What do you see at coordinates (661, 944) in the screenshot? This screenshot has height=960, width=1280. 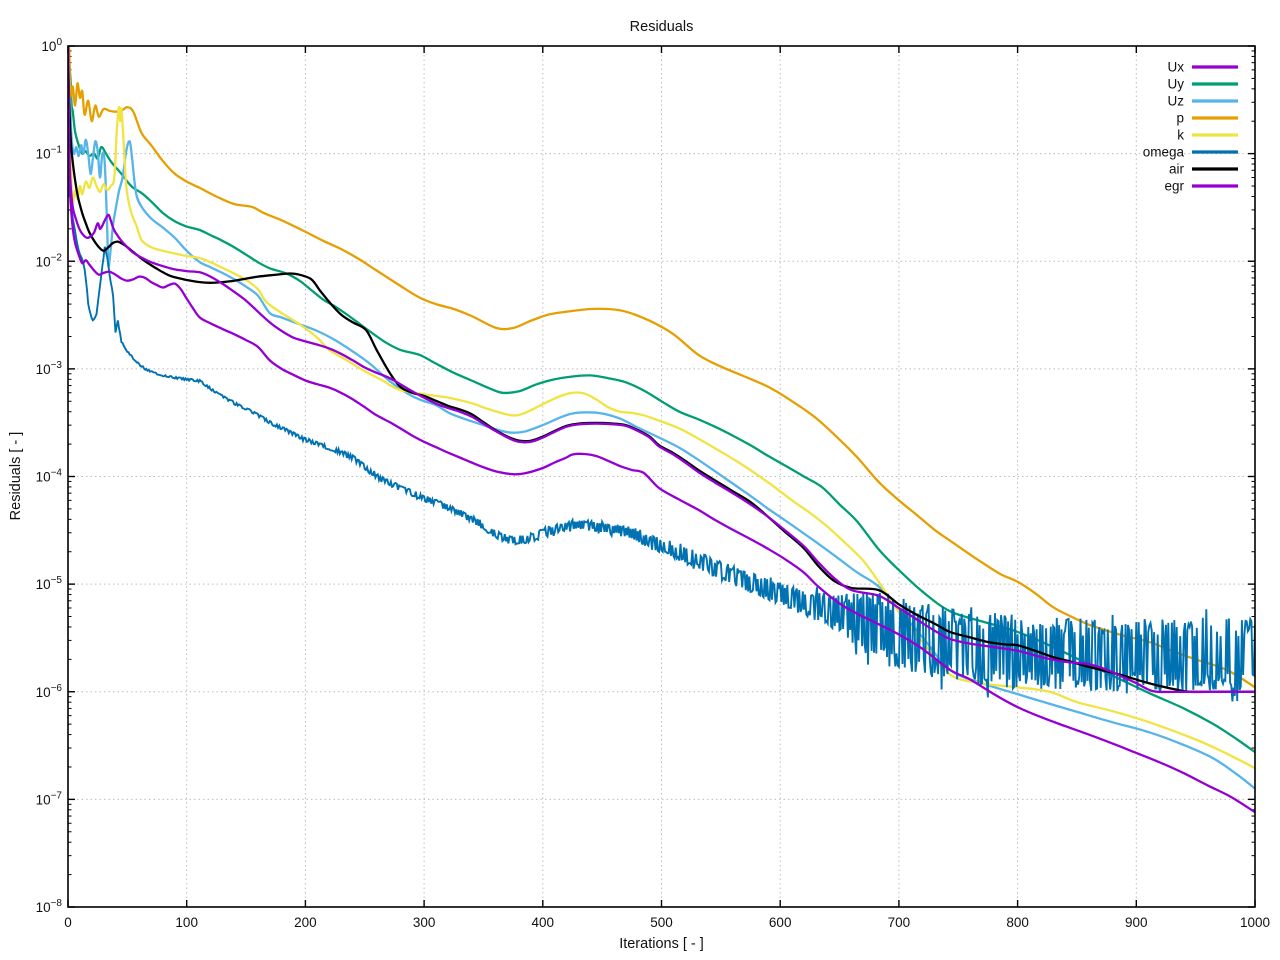 I see `x-axis-label: Iterations [ - ]` at bounding box center [661, 944].